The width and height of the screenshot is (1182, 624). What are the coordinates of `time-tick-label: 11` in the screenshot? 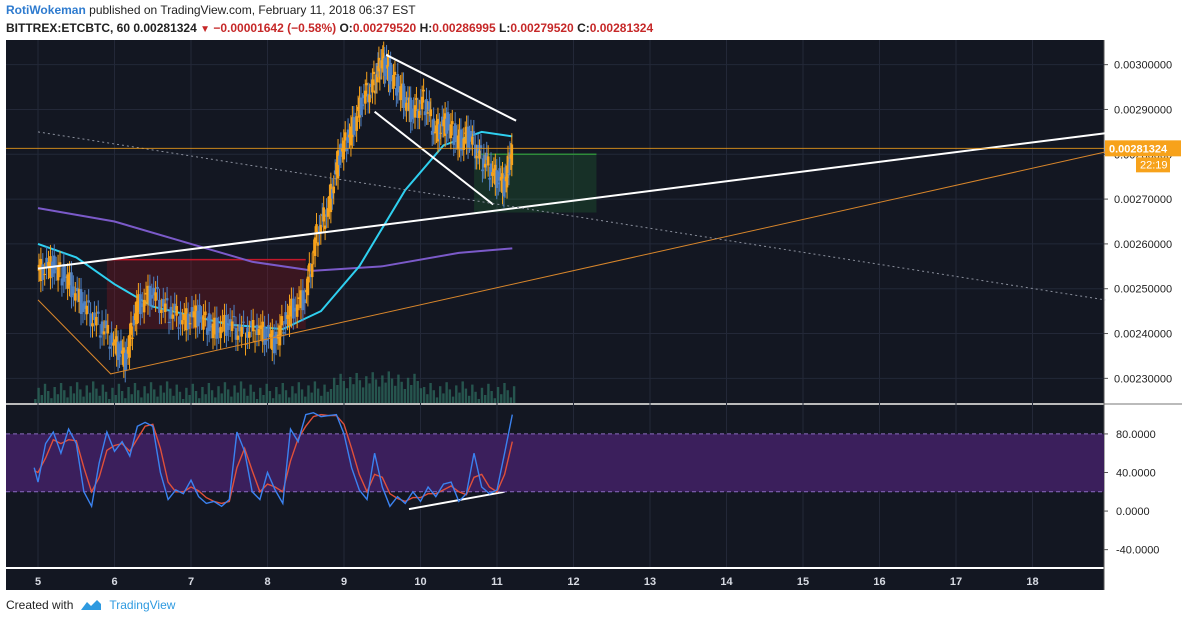 It's located at (497, 582).